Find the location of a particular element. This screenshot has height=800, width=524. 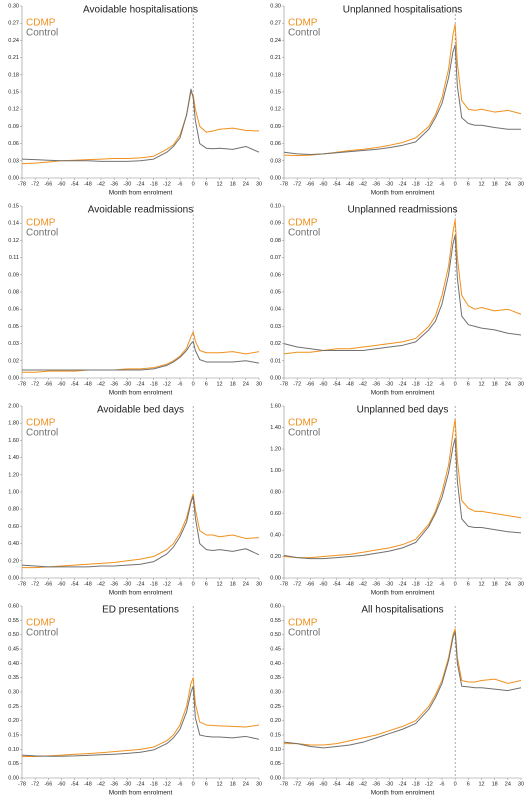

y-tick-label: 0.14 is located at coordinates (13, 224).